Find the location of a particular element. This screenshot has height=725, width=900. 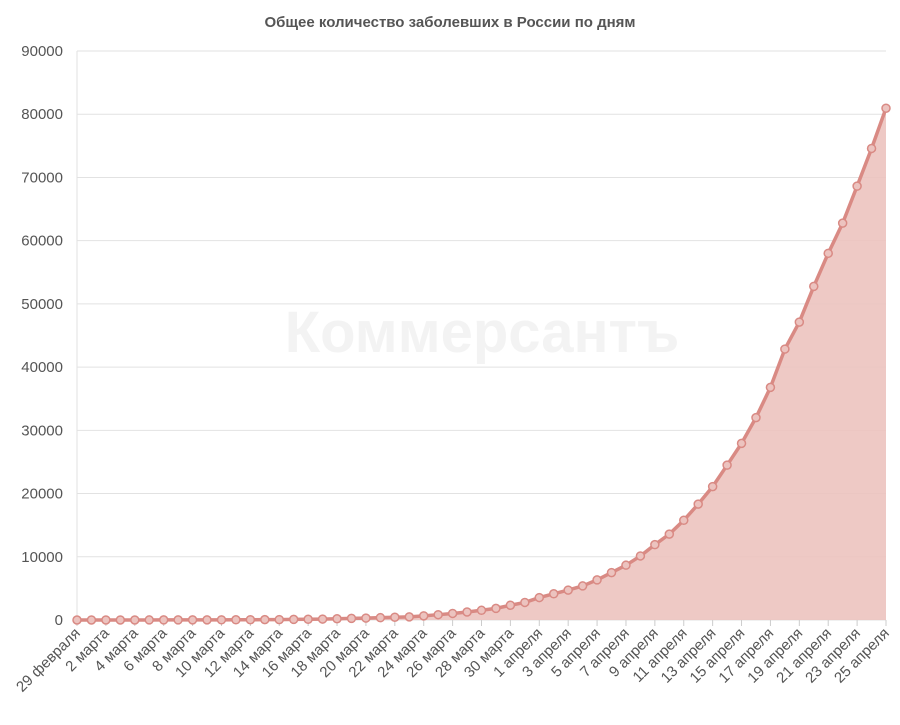

y-tick-label: 90000 is located at coordinates (42, 51).